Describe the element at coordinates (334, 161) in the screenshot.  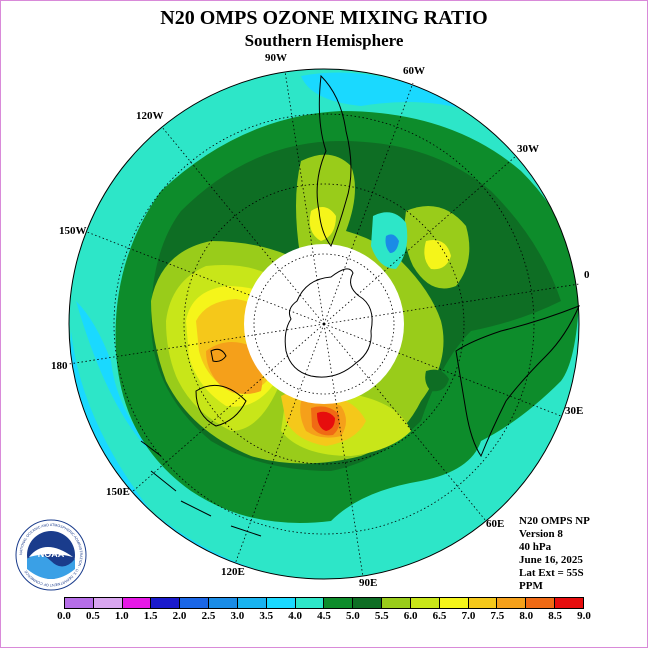
I see `south-america-outline` at that location.